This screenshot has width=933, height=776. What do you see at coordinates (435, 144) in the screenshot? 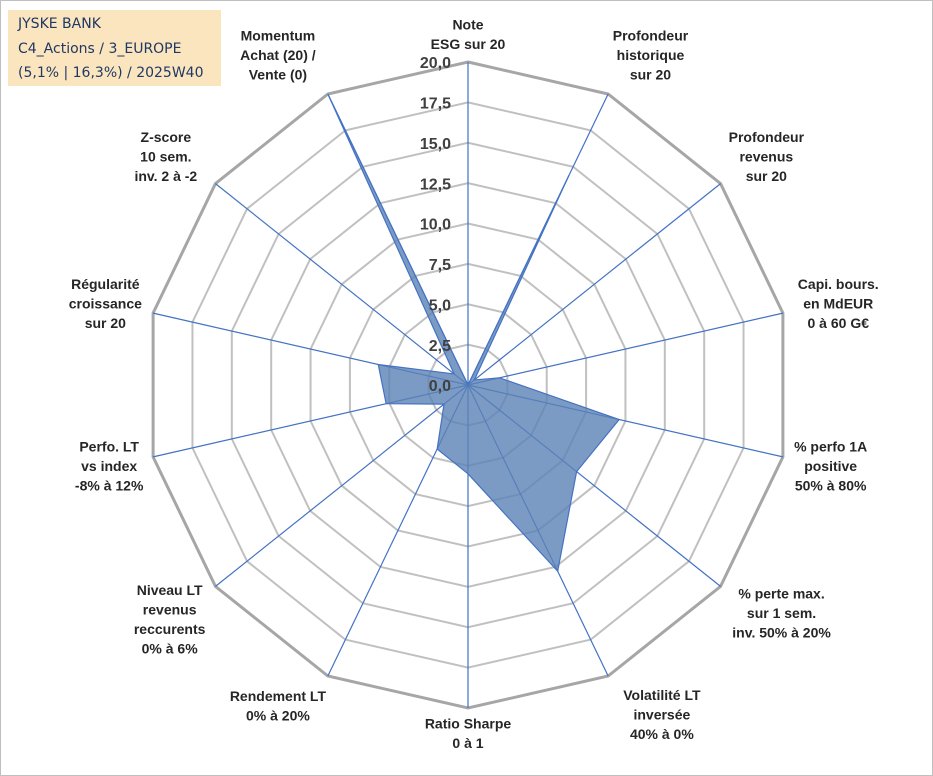
I see `tick-label: 15,0` at bounding box center [435, 144].